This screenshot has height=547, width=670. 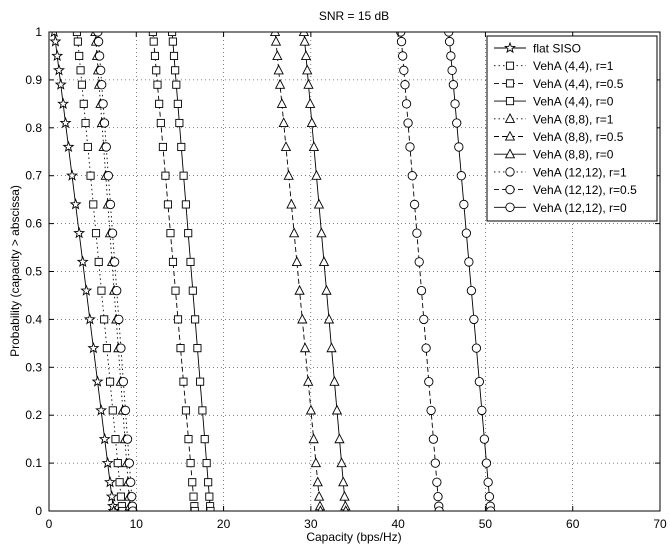 I want to click on legend-label: VehA (8,8), r=1, so click(x=573, y=119).